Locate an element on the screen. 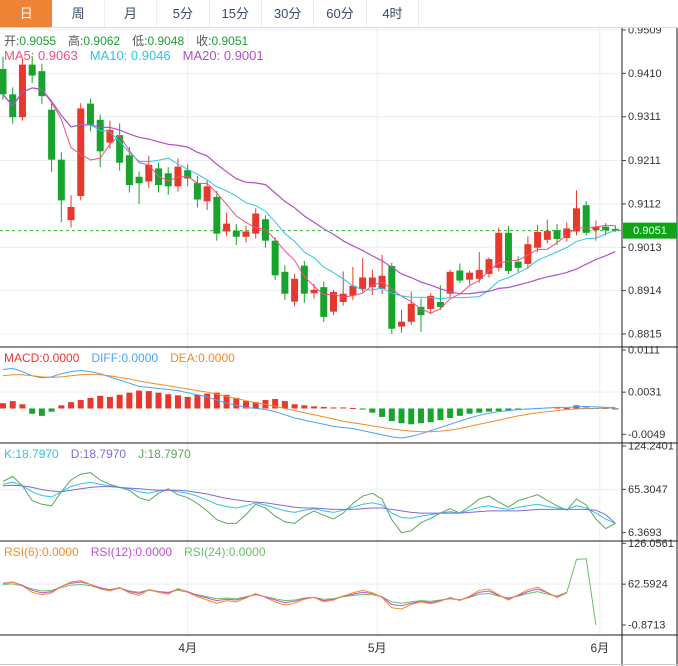 This screenshot has width=678, height=666. tab-5分: 5分 is located at coordinates (183, 13).